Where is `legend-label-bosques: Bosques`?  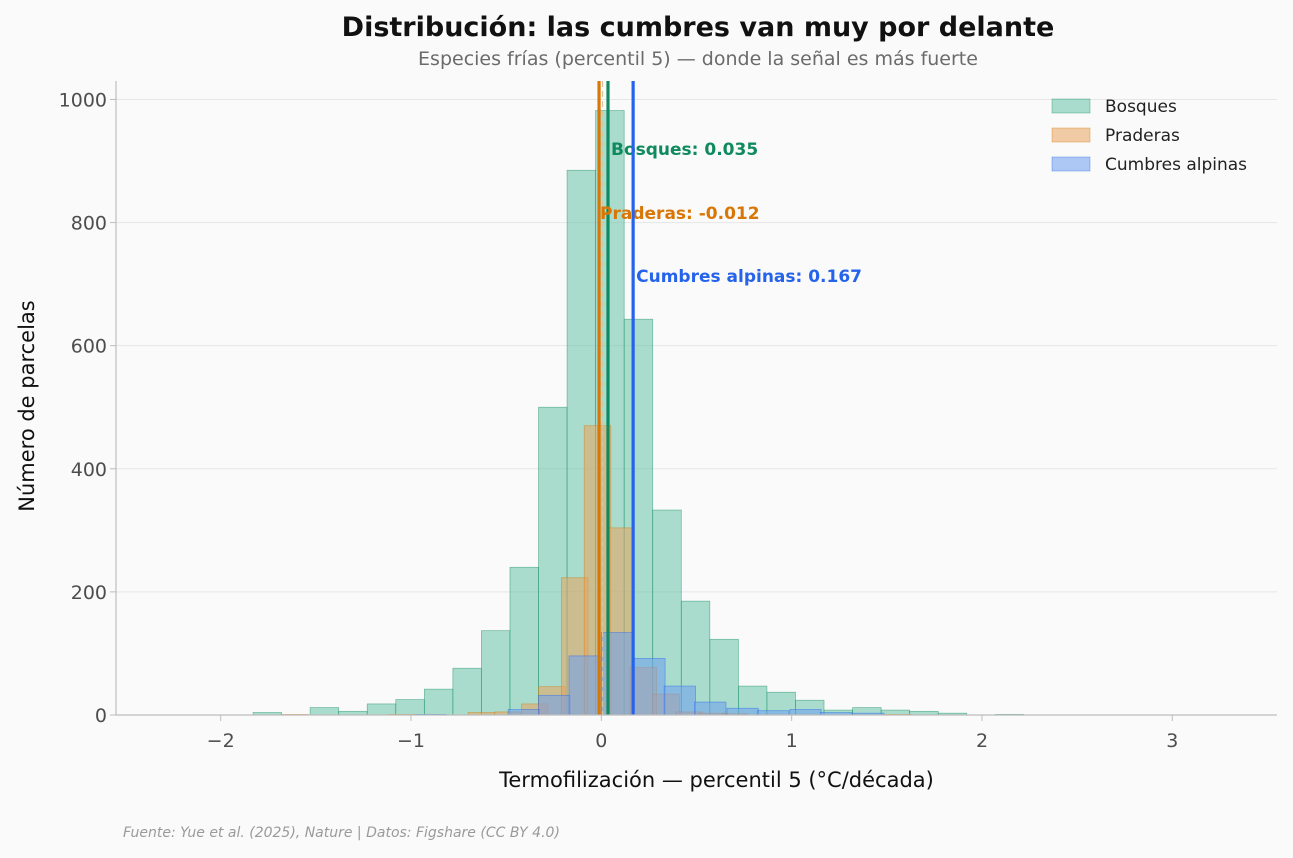 legend-label-bosques: Bosques is located at coordinates (1141, 107).